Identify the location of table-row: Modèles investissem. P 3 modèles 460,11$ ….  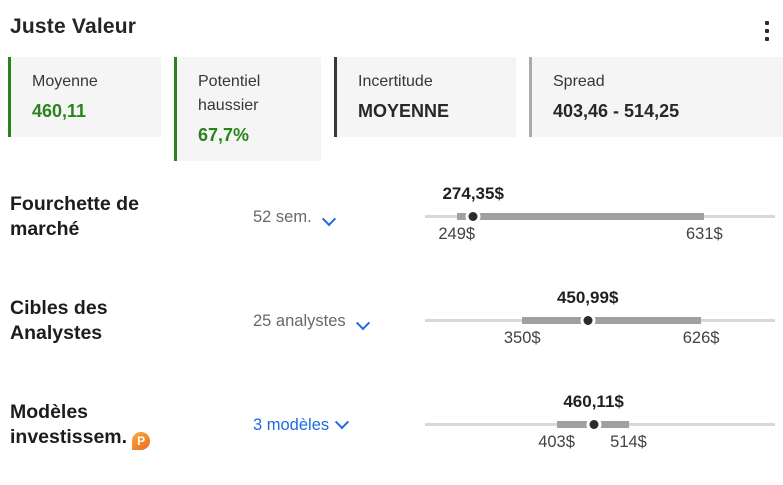
(392, 425).